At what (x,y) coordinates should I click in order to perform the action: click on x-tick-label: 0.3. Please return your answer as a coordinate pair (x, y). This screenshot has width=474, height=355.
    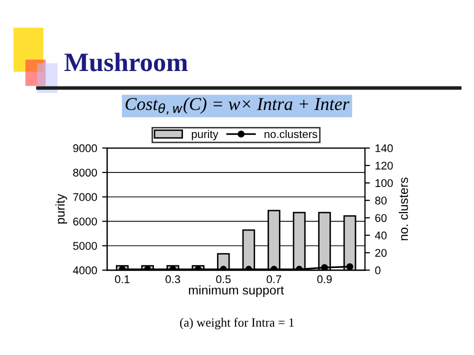
    Looking at the image, I should click on (173, 279).